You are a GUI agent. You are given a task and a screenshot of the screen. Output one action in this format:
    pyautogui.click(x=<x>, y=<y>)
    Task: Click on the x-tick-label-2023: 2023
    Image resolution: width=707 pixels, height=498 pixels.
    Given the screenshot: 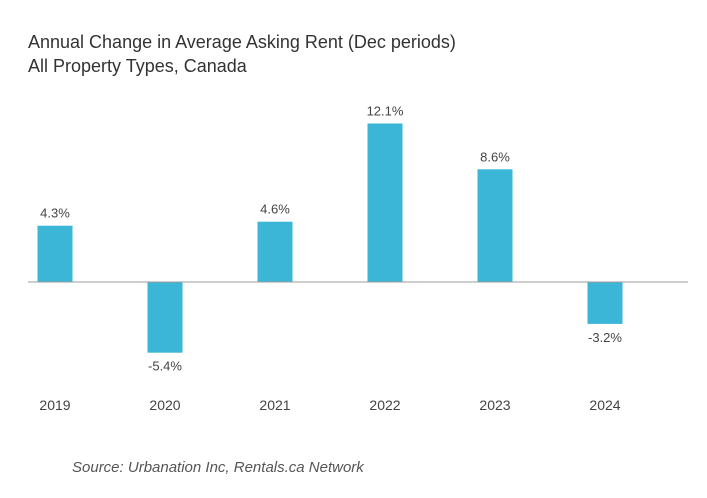 What is the action you would take?
    pyautogui.click(x=494, y=405)
    